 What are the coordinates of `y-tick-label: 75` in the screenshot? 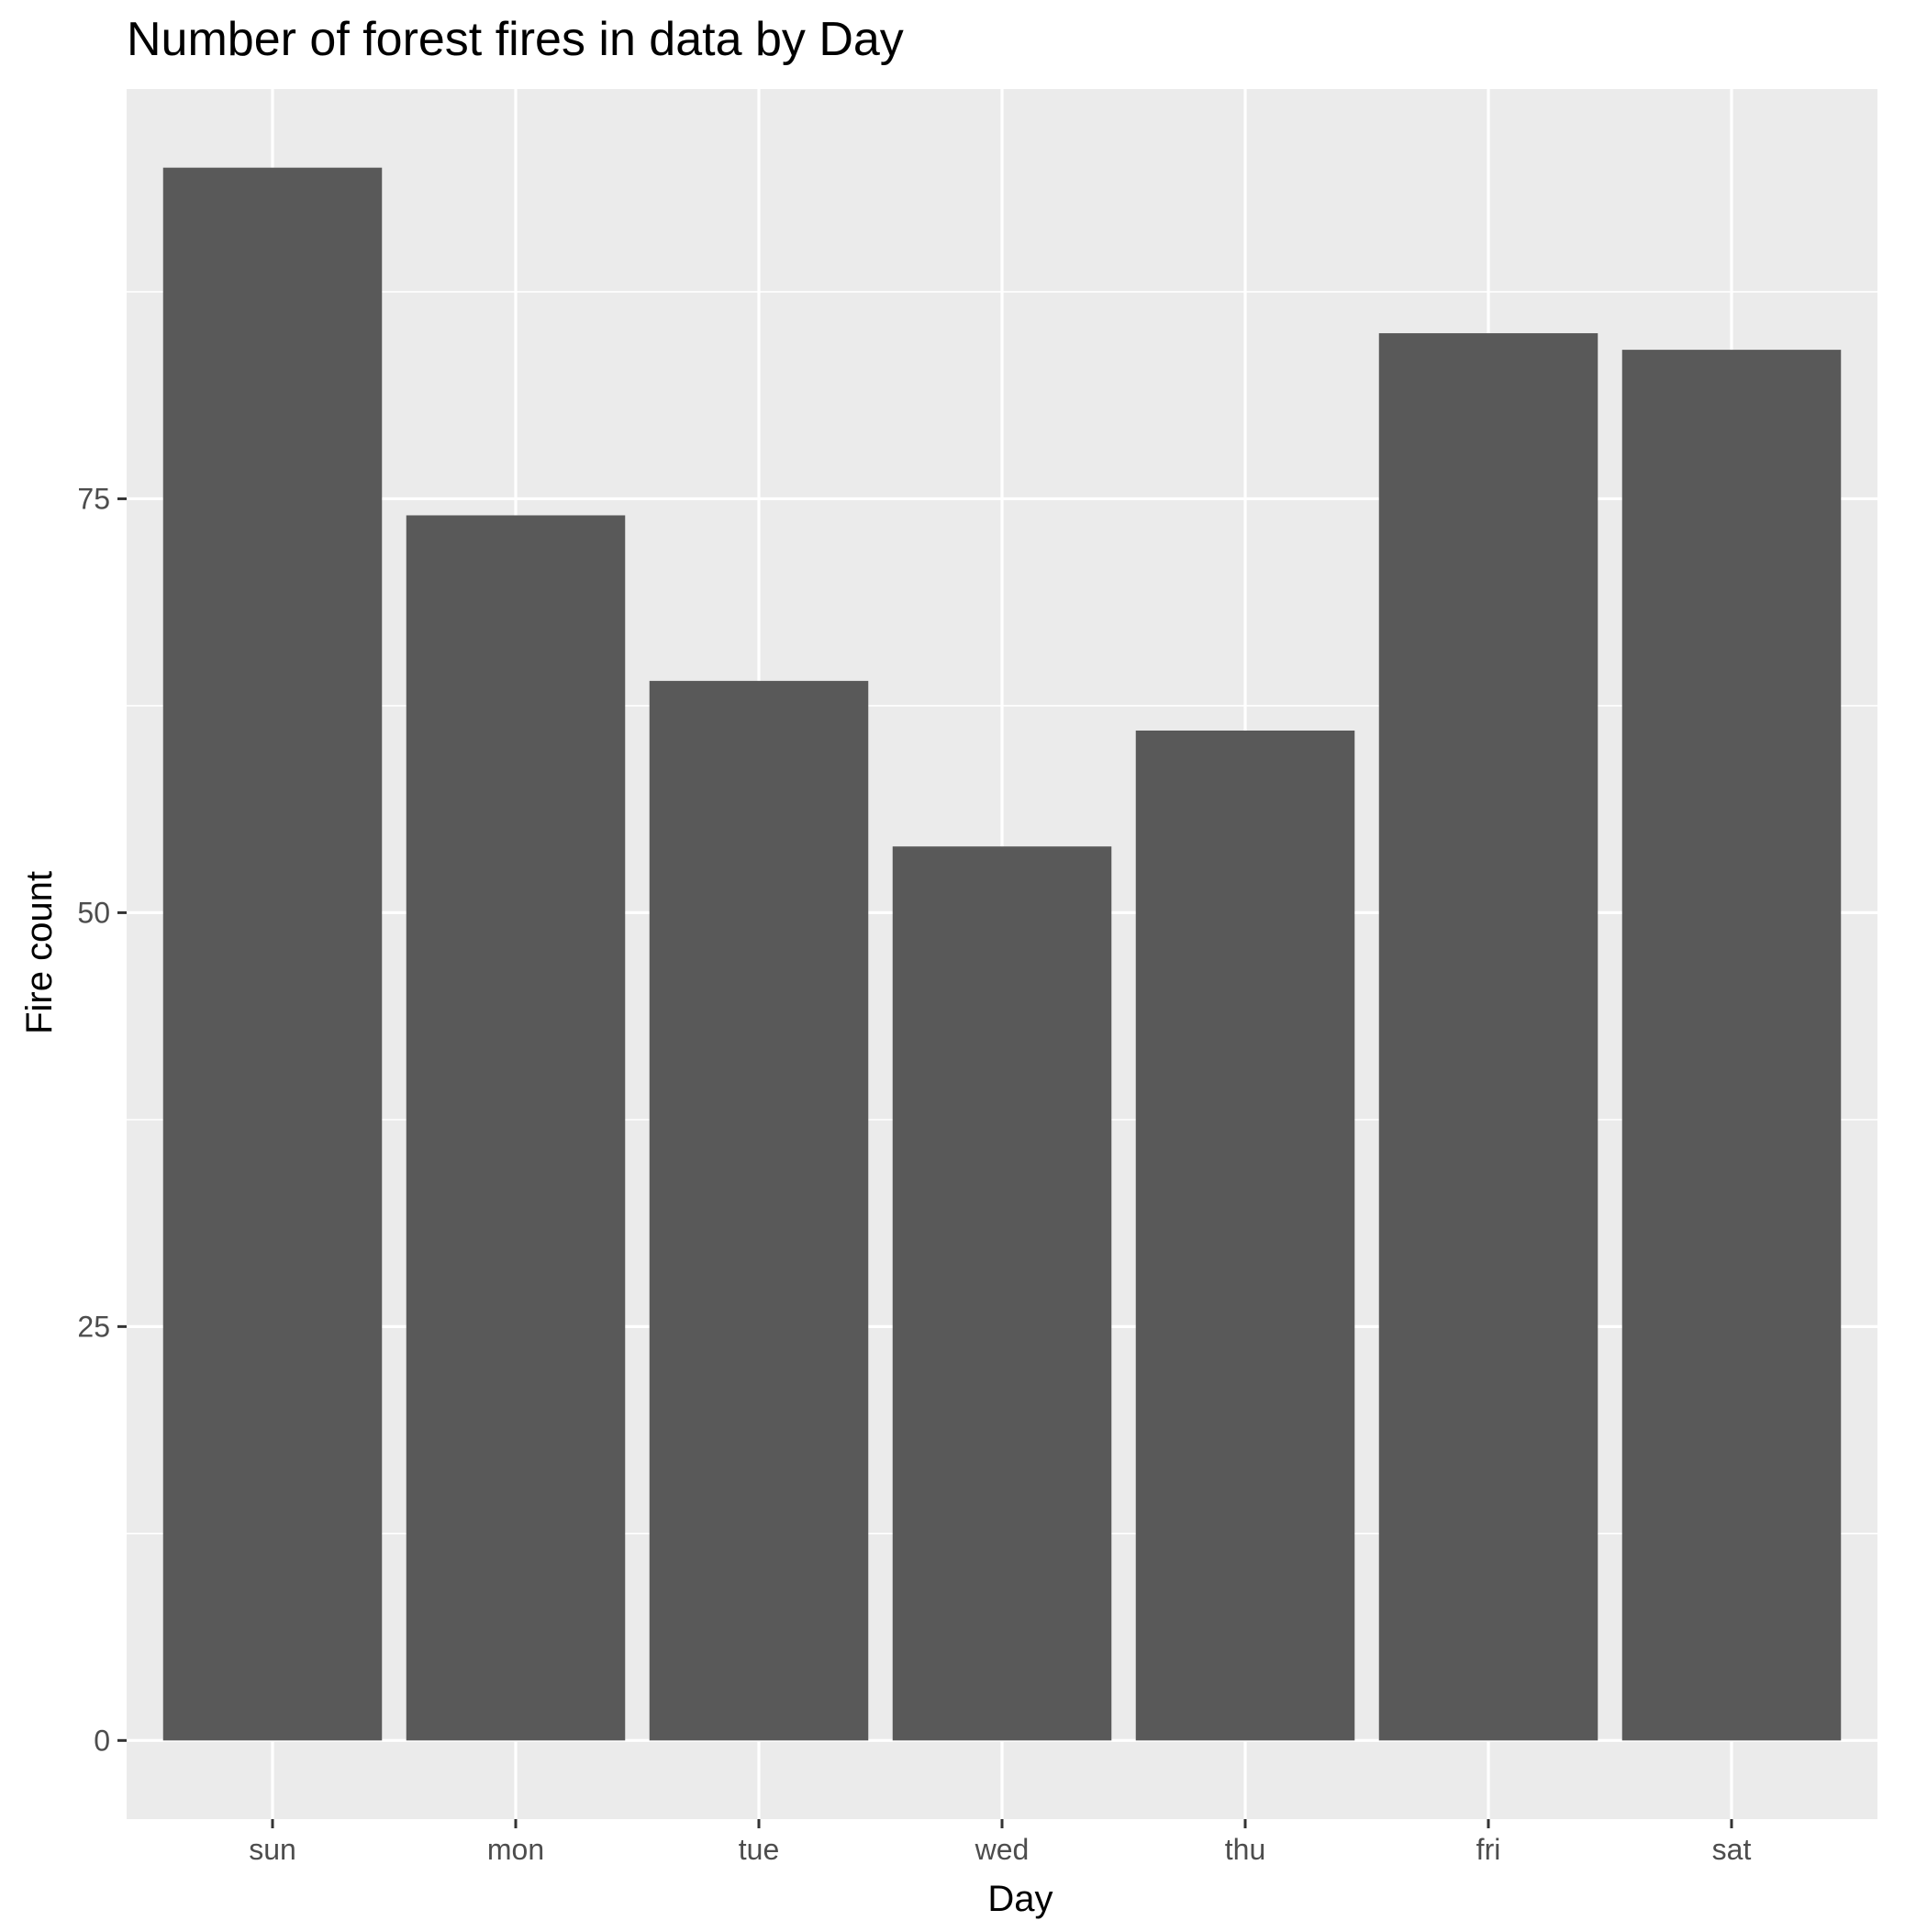 It's located at (93, 498).